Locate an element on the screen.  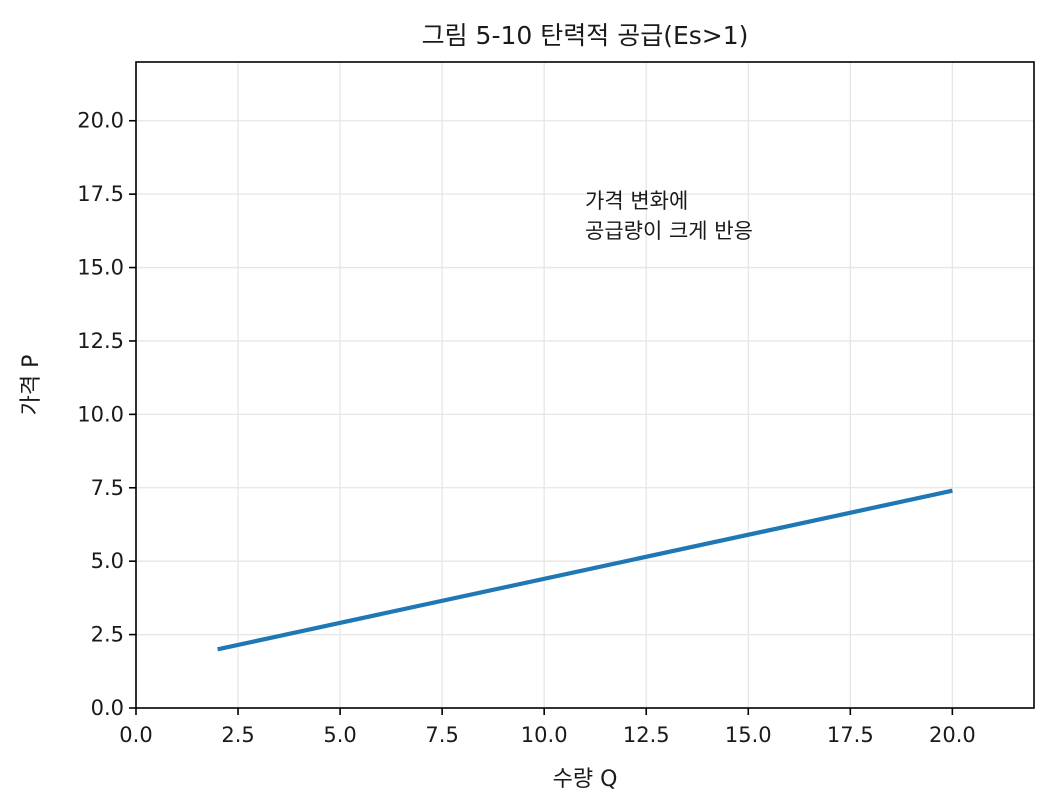
y-tick-label: 17.5 is located at coordinates (100, 194).